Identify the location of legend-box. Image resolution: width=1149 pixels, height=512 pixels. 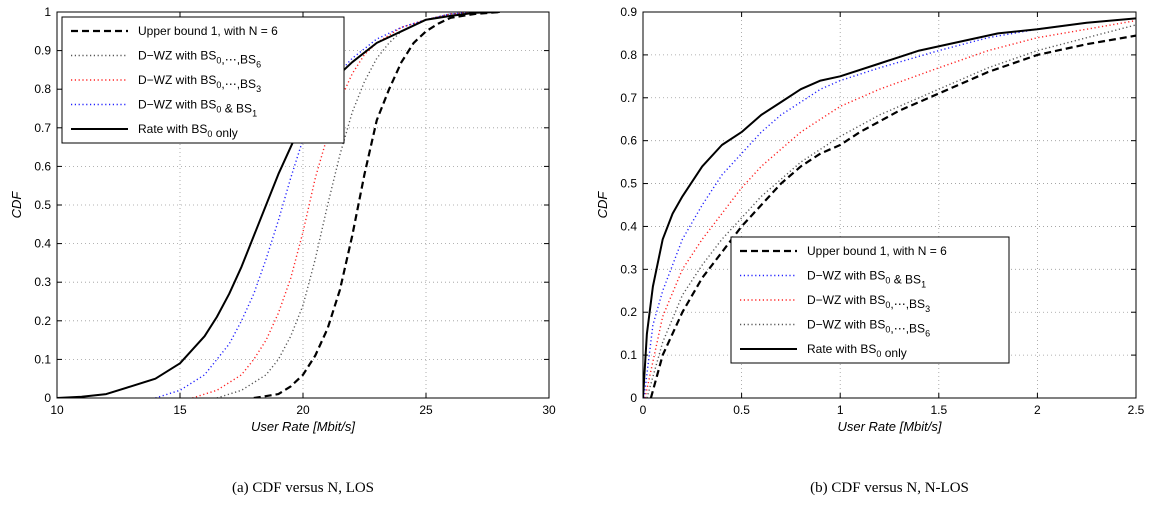
(870, 300).